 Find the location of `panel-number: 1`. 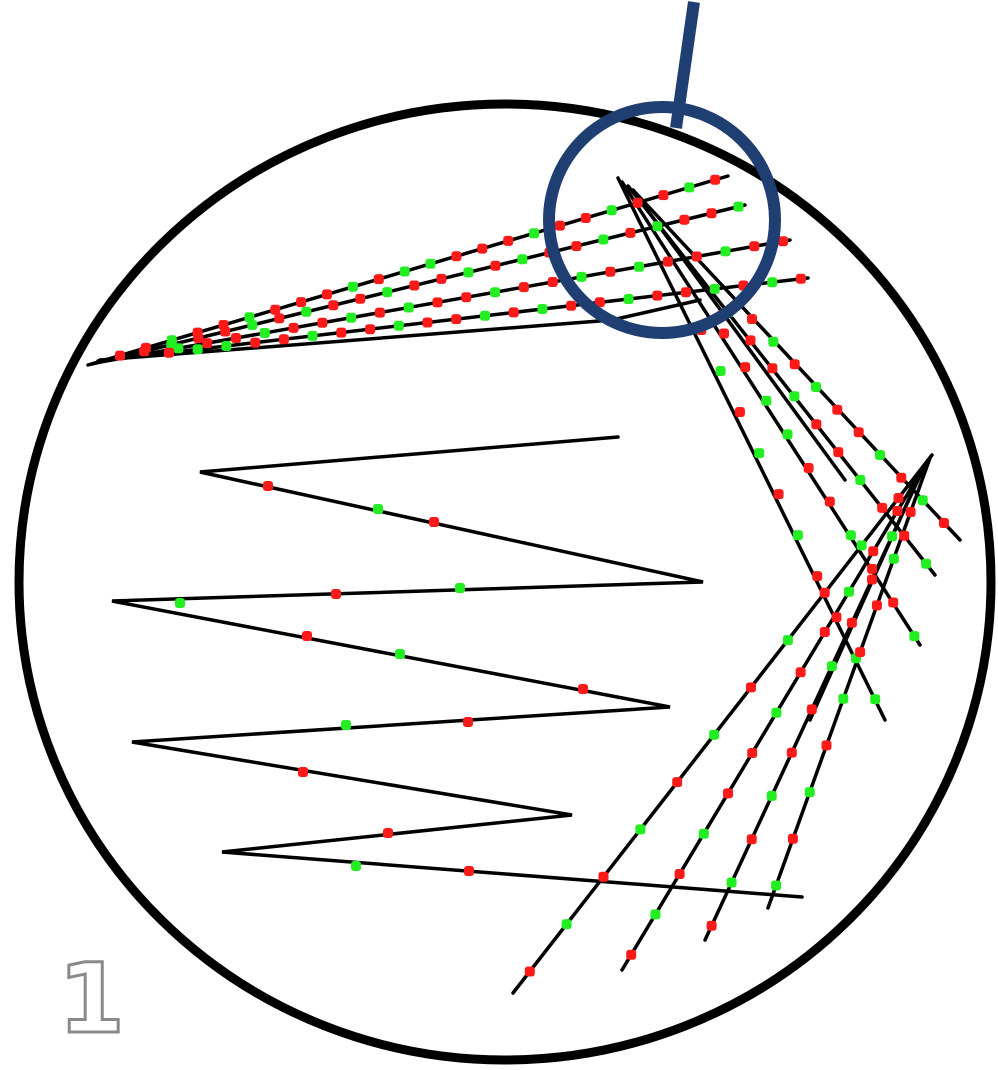

panel-number: 1 is located at coordinates (91, 999).